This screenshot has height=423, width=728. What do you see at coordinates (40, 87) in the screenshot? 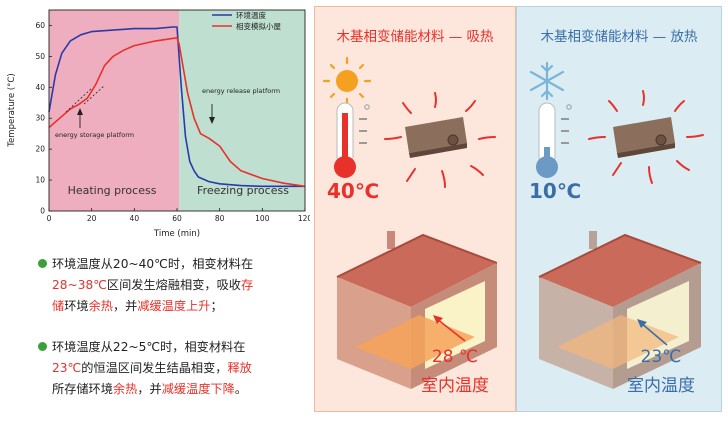
I see `y-tick-label: 40` at bounding box center [40, 87].